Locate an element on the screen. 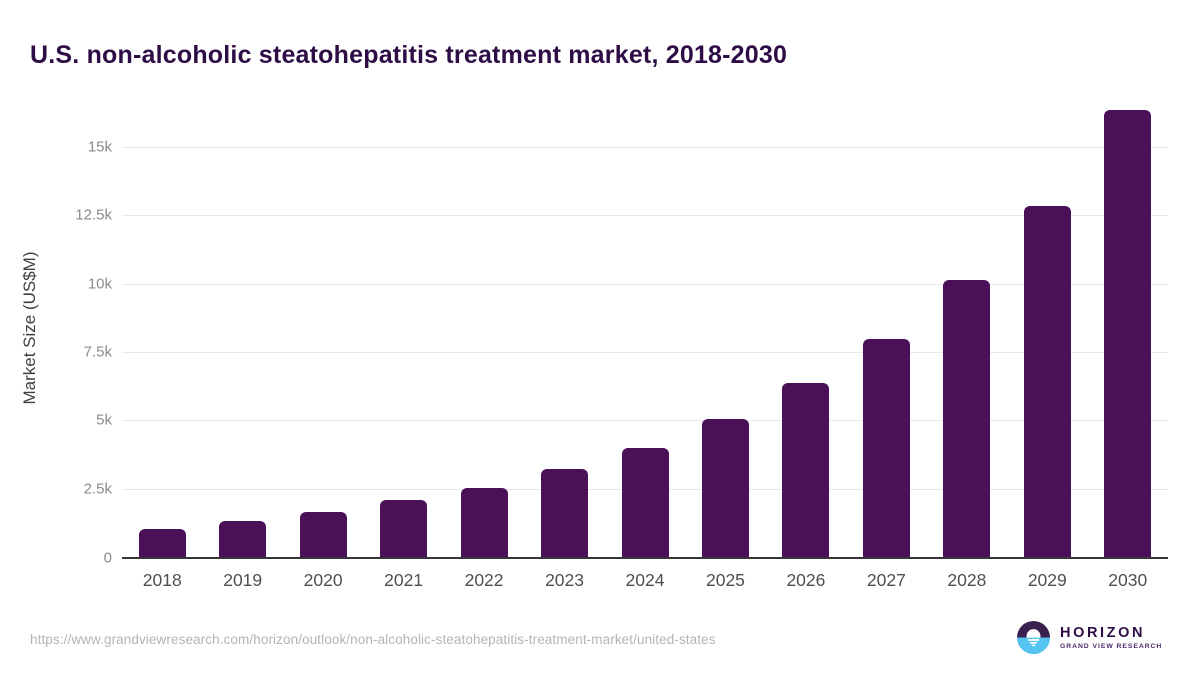 This screenshot has width=1200, height=675. x-tick-label-2022: 2022 is located at coordinates (484, 580).